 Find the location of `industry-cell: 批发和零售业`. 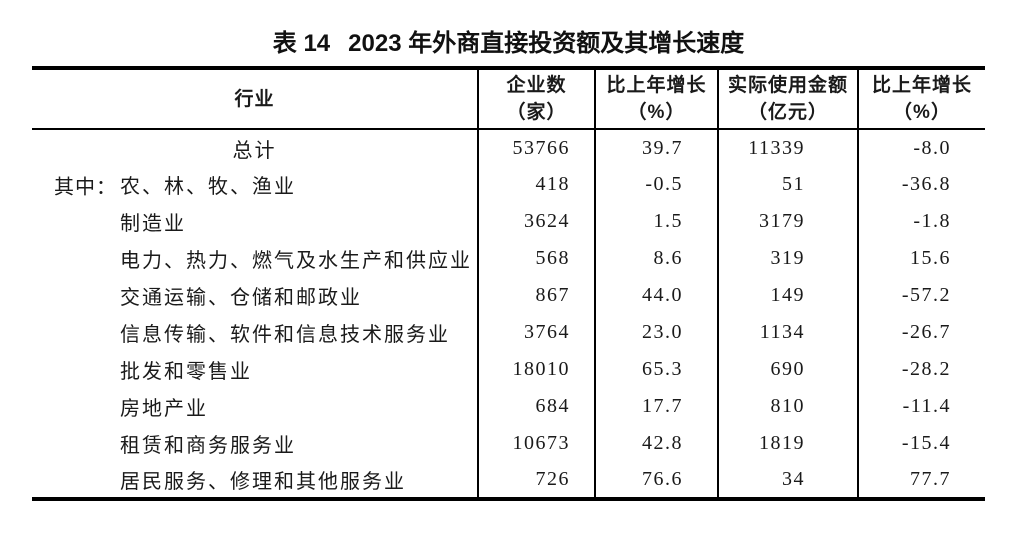

industry-cell: 批发和零售业 is located at coordinates (255, 369).